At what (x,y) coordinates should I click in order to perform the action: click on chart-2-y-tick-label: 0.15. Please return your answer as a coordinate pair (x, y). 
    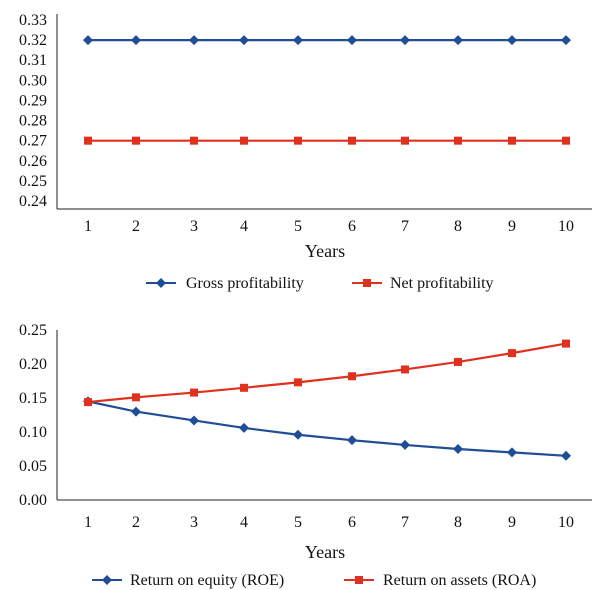
    Looking at the image, I should click on (33, 398).